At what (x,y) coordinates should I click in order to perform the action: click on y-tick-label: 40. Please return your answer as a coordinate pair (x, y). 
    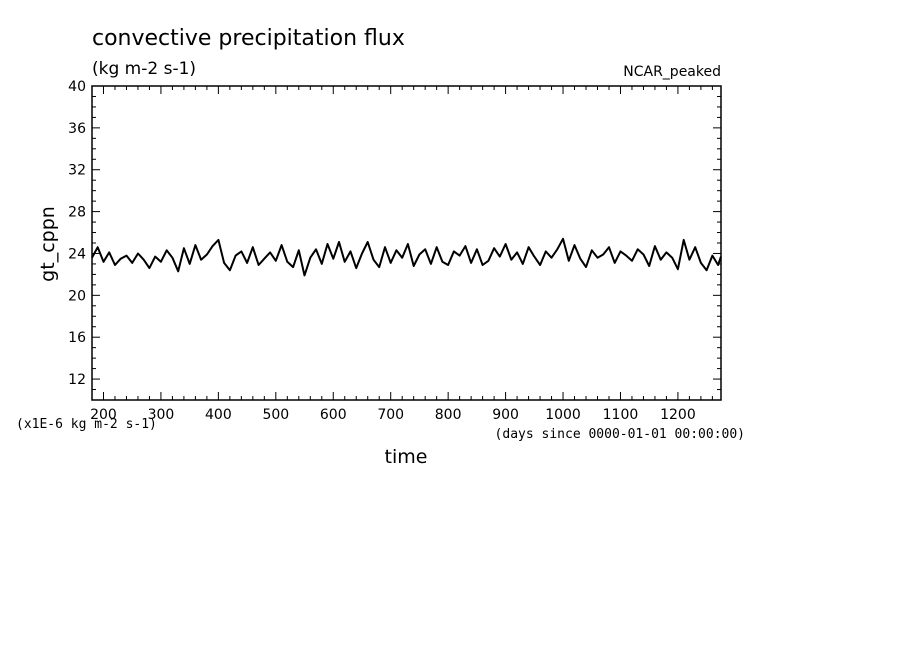
    Looking at the image, I should click on (77, 87).